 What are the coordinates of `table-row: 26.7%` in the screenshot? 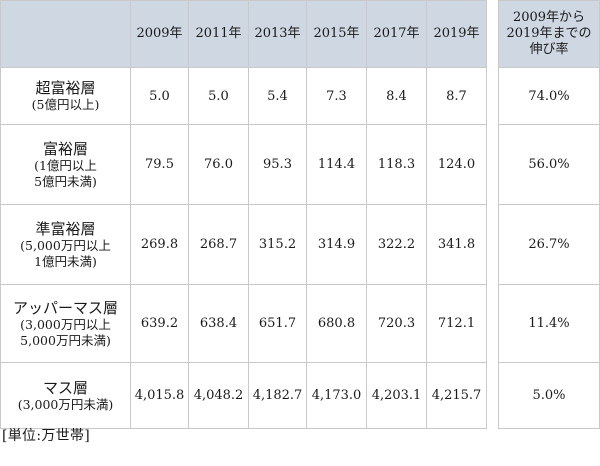 It's located at (549, 244).